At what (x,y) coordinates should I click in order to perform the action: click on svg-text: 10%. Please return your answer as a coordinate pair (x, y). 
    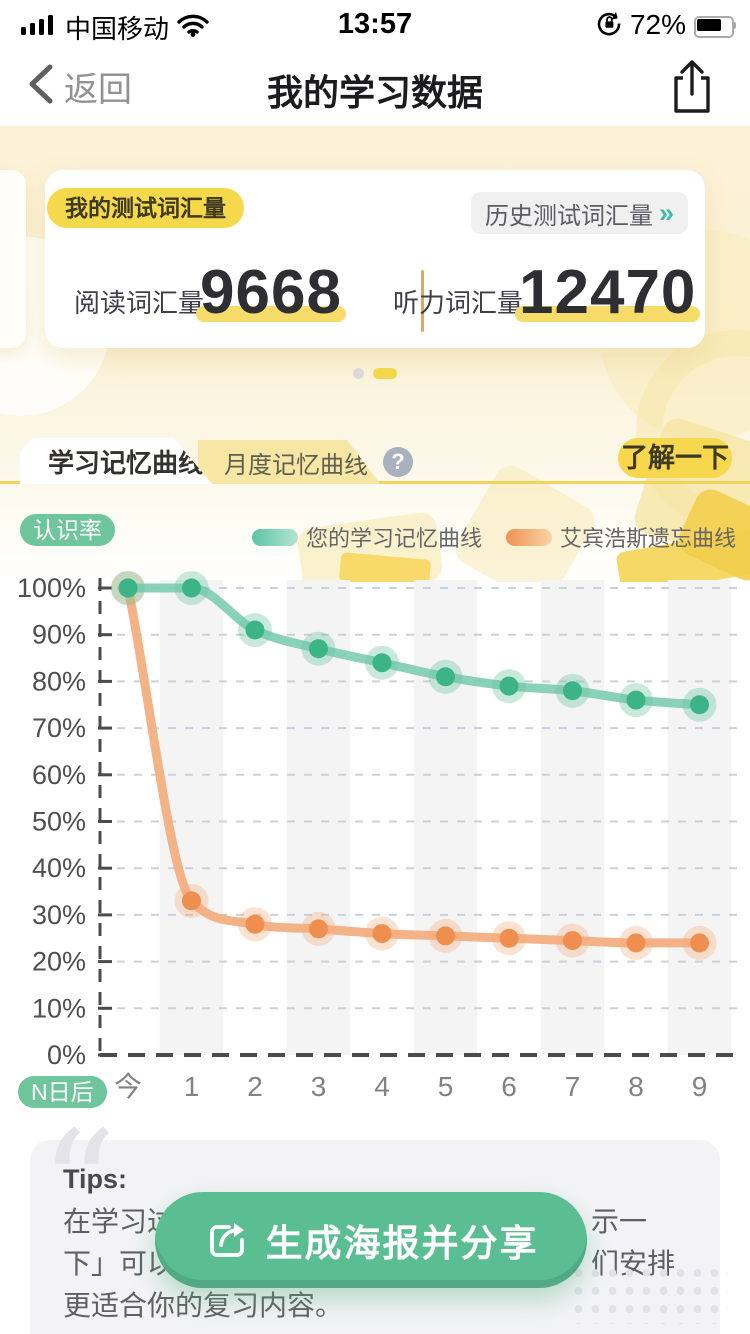
    Looking at the image, I should click on (59, 1008).